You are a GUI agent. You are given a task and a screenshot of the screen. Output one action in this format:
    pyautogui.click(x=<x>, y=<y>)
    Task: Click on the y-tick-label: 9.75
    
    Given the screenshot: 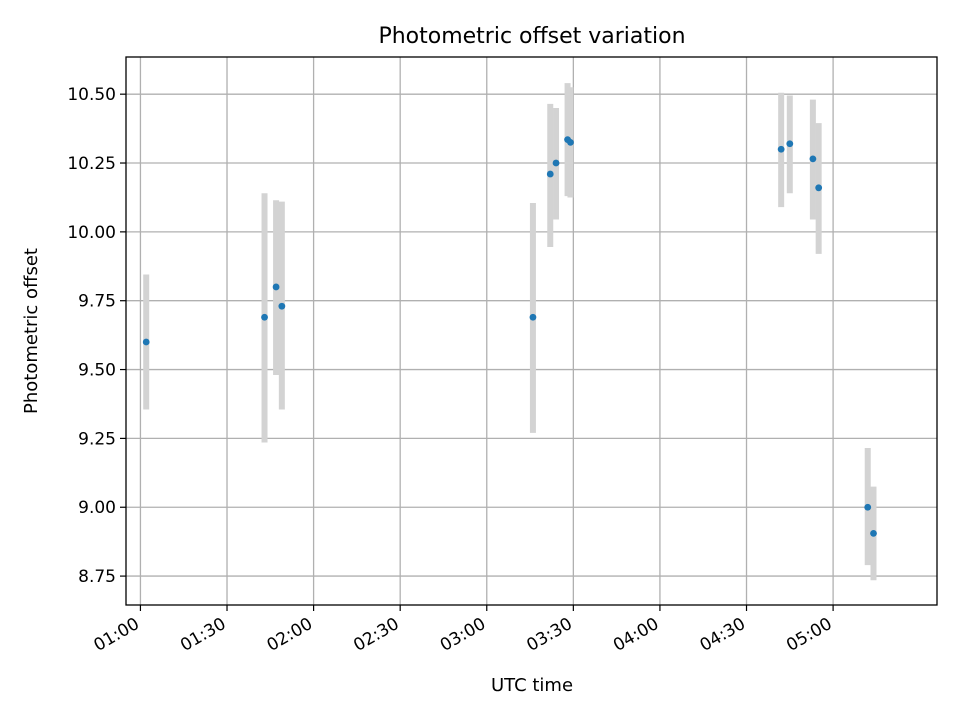 What is the action you would take?
    pyautogui.click(x=97, y=302)
    